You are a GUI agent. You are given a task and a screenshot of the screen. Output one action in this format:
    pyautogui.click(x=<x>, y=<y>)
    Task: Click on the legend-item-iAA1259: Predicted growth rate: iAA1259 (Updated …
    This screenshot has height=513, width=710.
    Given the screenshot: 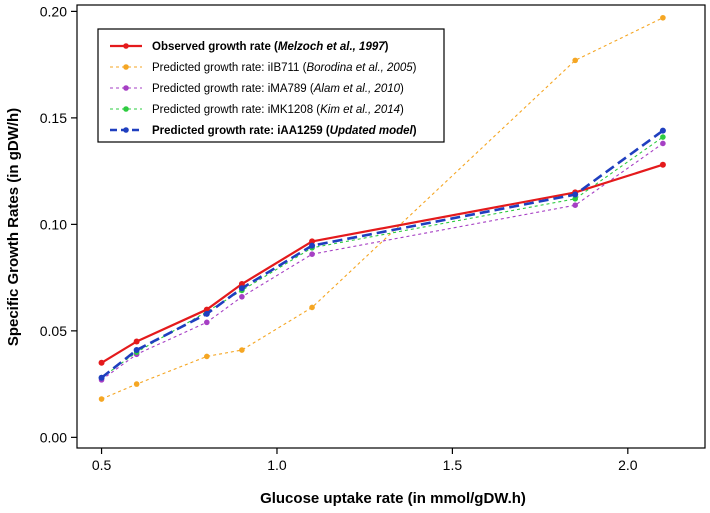 What is the action you would take?
    pyautogui.click(x=263, y=131)
    